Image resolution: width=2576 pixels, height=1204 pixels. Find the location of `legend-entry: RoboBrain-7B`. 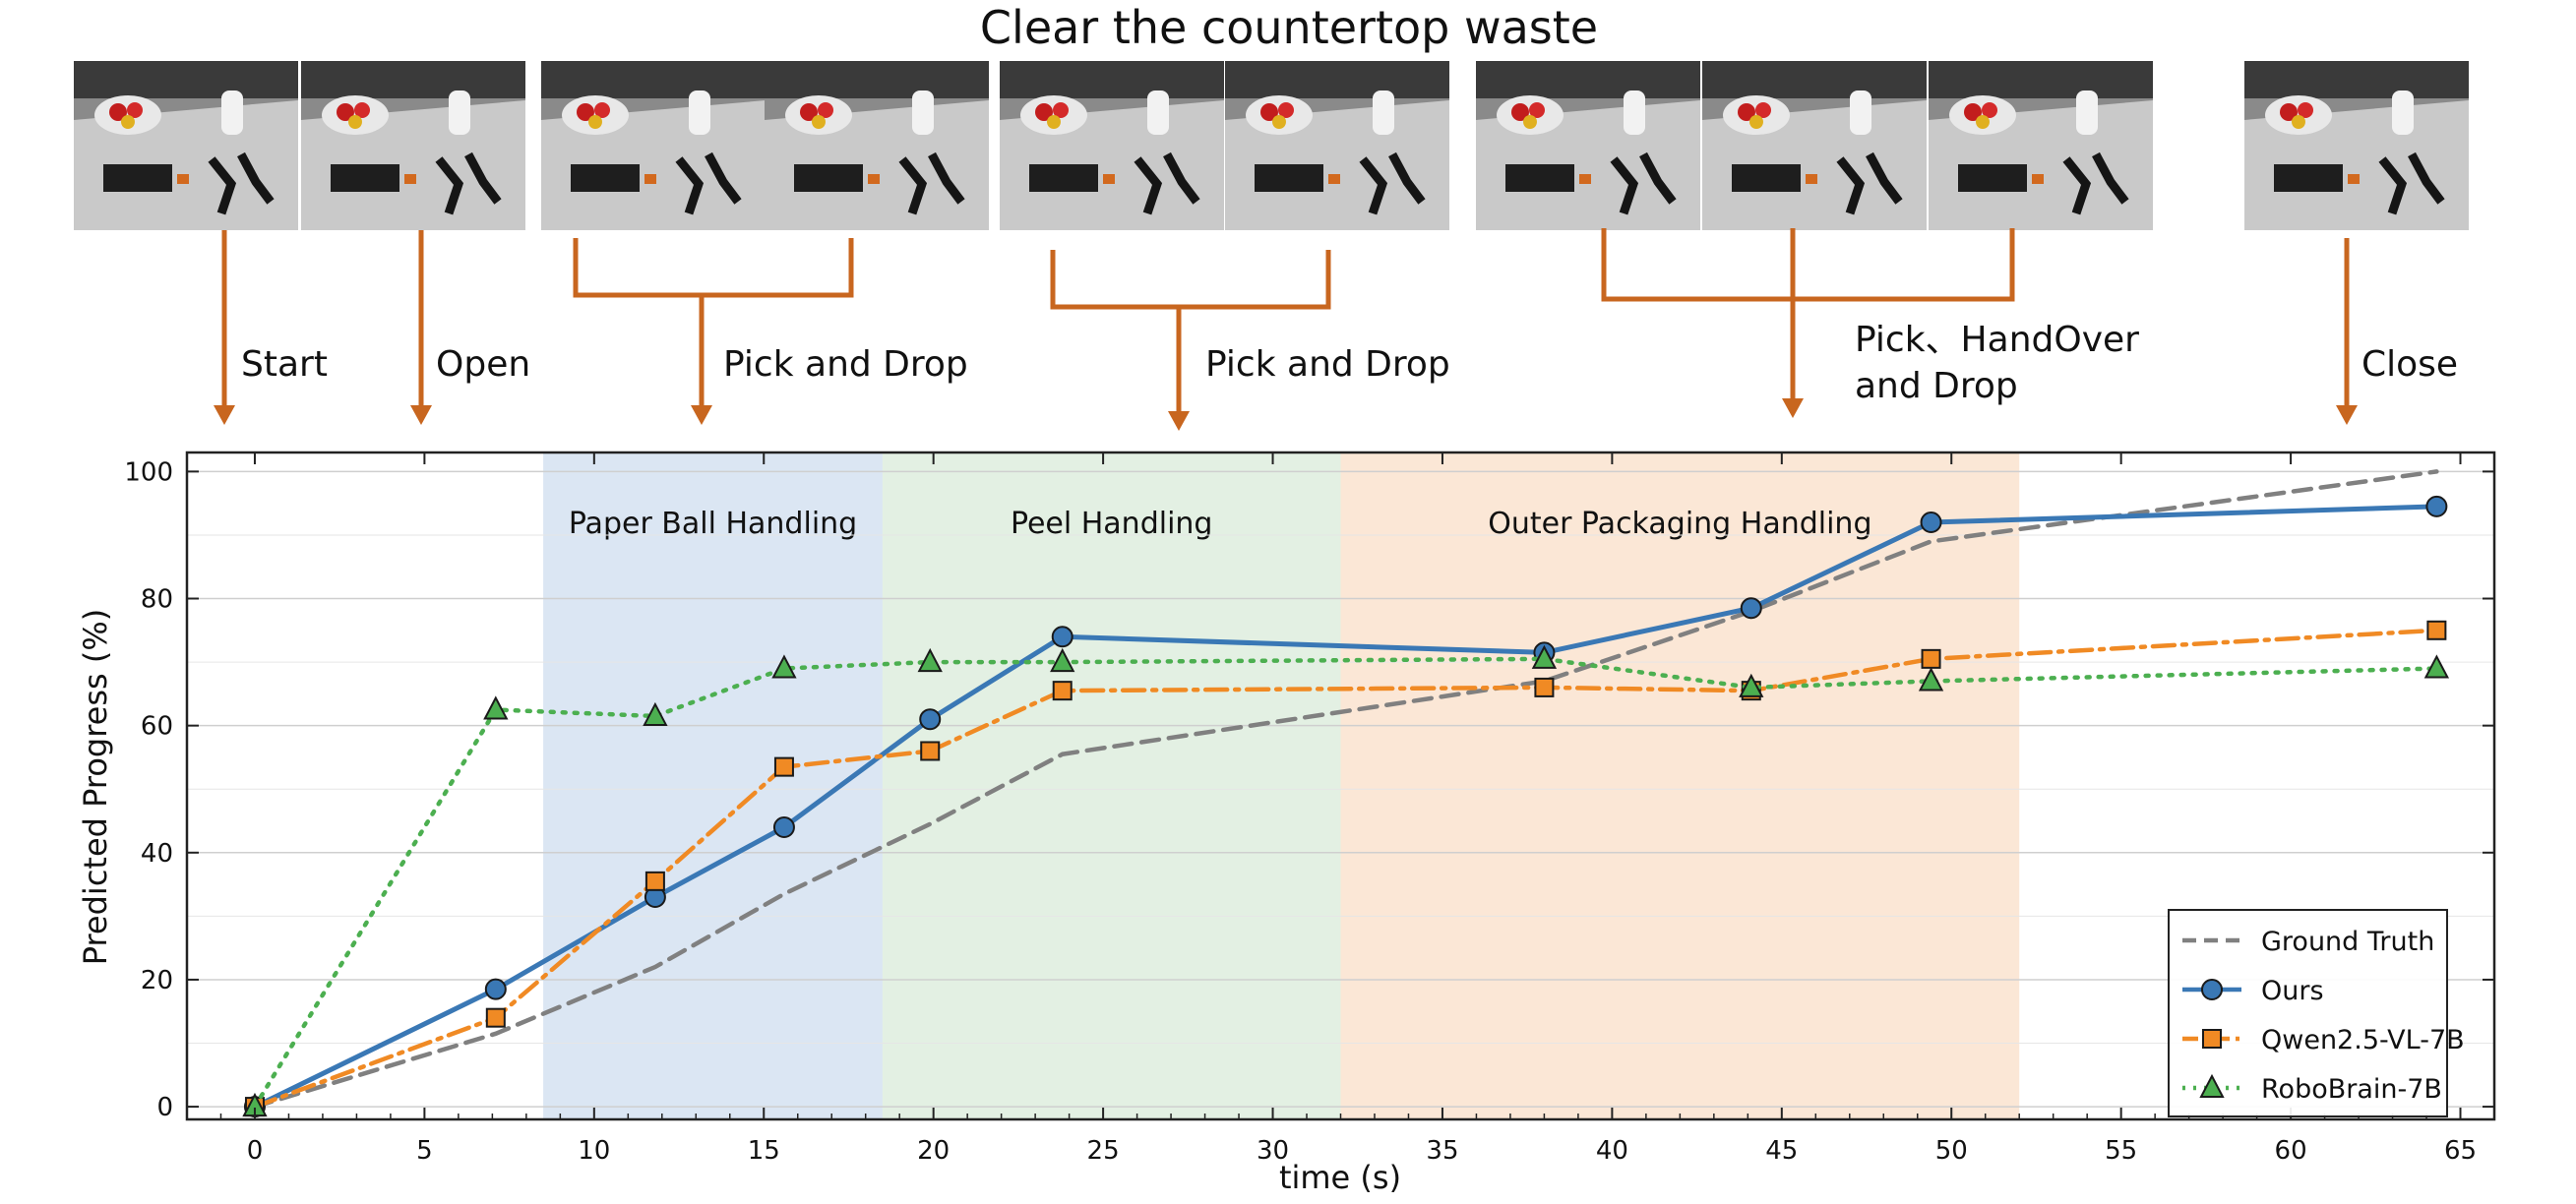

legend-entry: RoboBrain-7B is located at coordinates (2312, 1089).